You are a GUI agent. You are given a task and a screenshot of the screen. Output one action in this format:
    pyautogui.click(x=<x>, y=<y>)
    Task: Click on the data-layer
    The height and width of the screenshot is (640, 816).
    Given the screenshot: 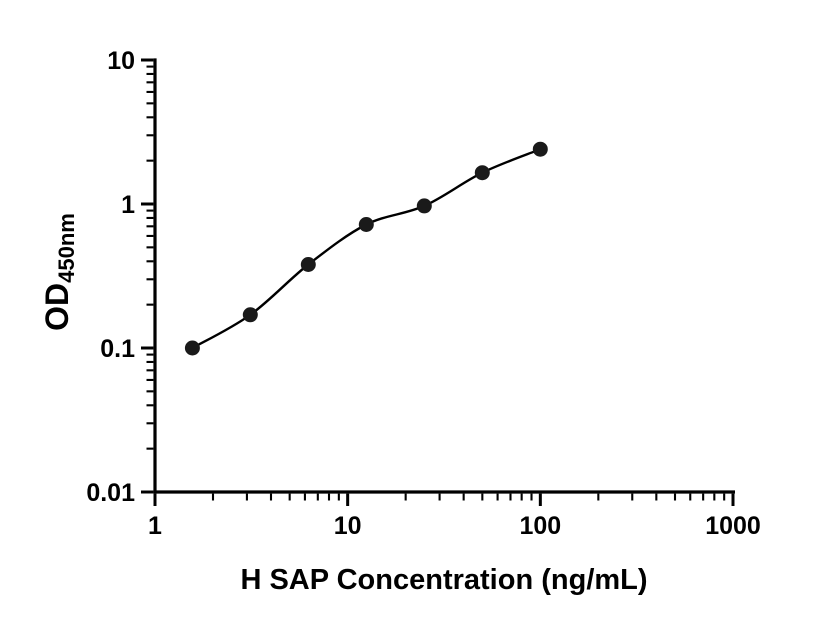 What is the action you would take?
    pyautogui.click(x=366, y=248)
    